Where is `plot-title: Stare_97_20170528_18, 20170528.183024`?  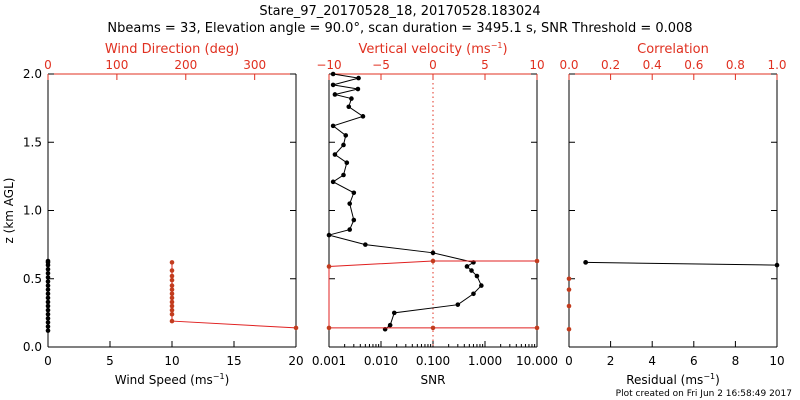 plot-title: Stare_97_20170528_18, 20170528.183024 is located at coordinates (399, 11).